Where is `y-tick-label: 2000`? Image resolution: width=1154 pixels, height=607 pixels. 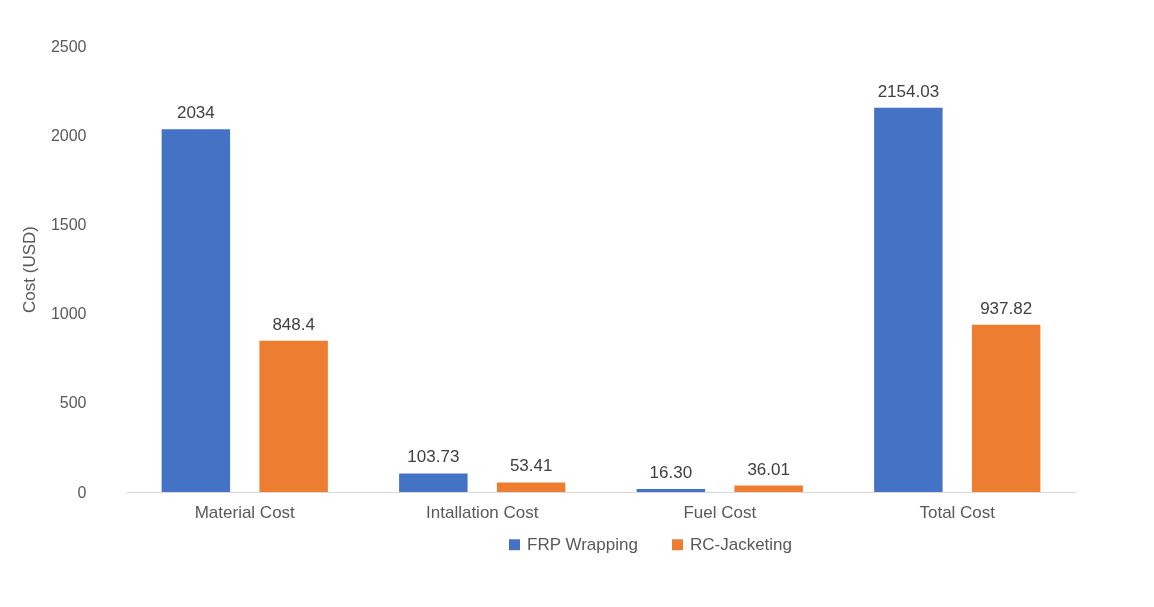 y-tick-label: 2000 is located at coordinates (68, 135).